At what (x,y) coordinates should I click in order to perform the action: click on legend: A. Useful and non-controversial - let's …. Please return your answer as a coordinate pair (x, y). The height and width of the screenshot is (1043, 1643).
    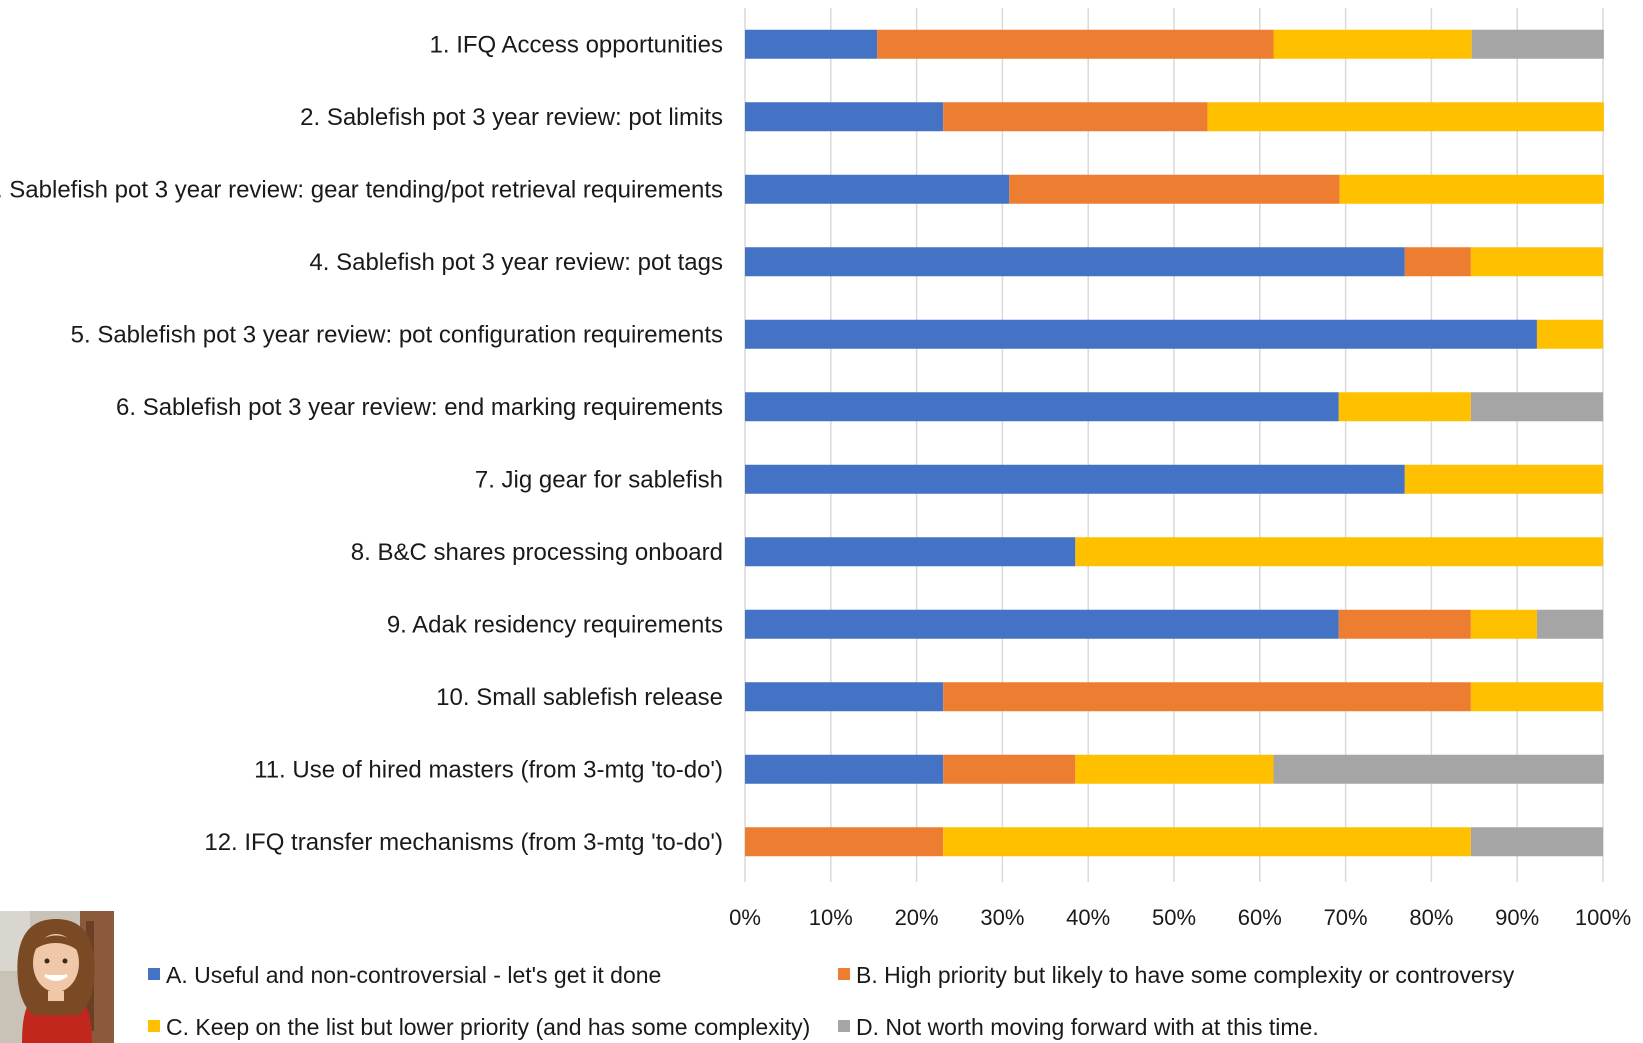
    Looking at the image, I should click on (831, 1001).